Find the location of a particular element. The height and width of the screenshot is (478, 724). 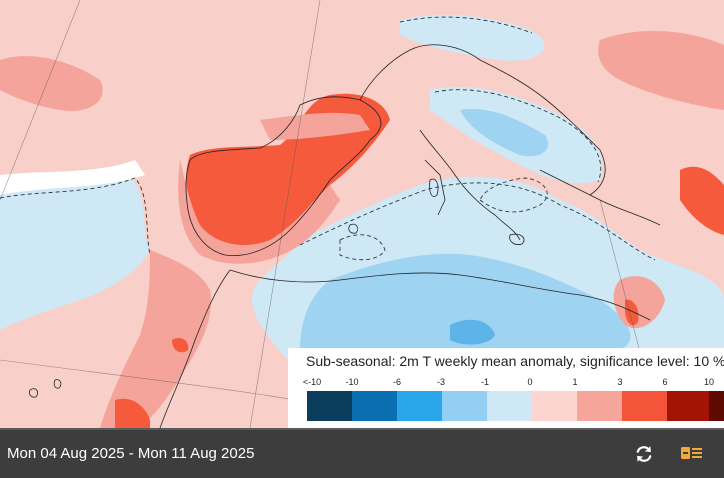

legend-tick: <-10 is located at coordinates (312, 382).